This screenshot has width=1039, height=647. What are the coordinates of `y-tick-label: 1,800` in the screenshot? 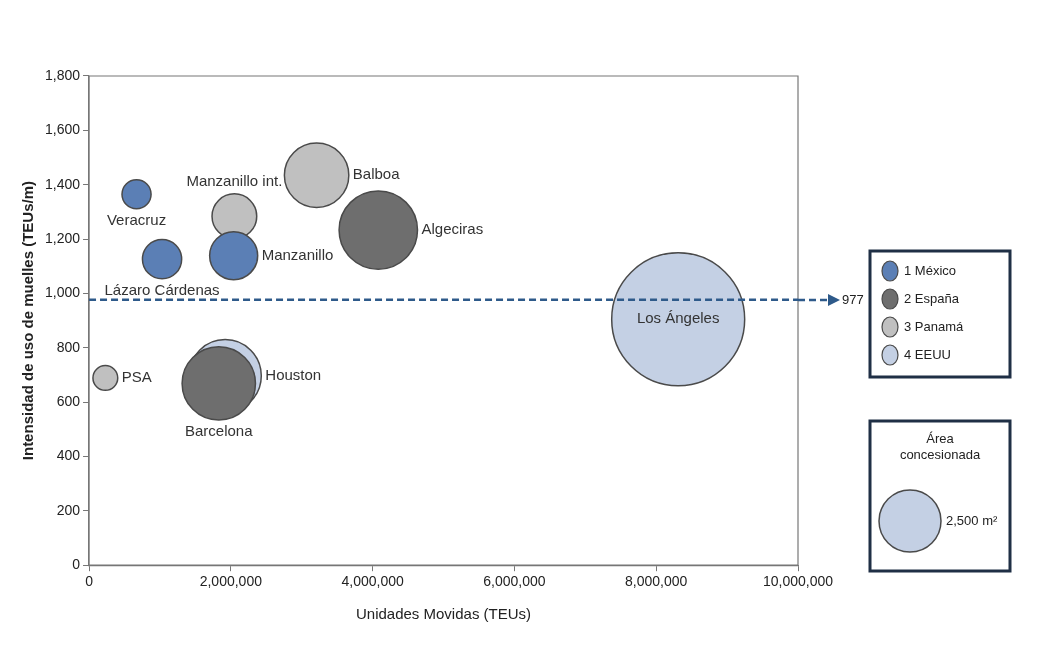 It's located at (62, 74).